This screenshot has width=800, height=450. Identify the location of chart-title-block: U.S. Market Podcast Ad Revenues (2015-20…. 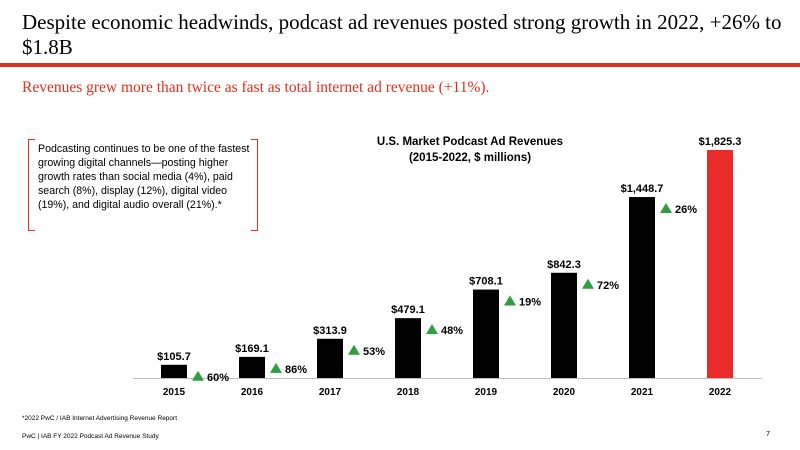
(470, 150).